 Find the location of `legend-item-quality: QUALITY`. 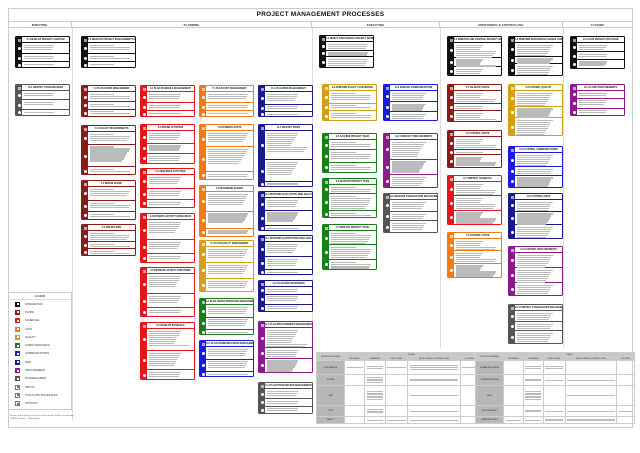

legend-item-quality: QUALITY is located at coordinates (40, 337).